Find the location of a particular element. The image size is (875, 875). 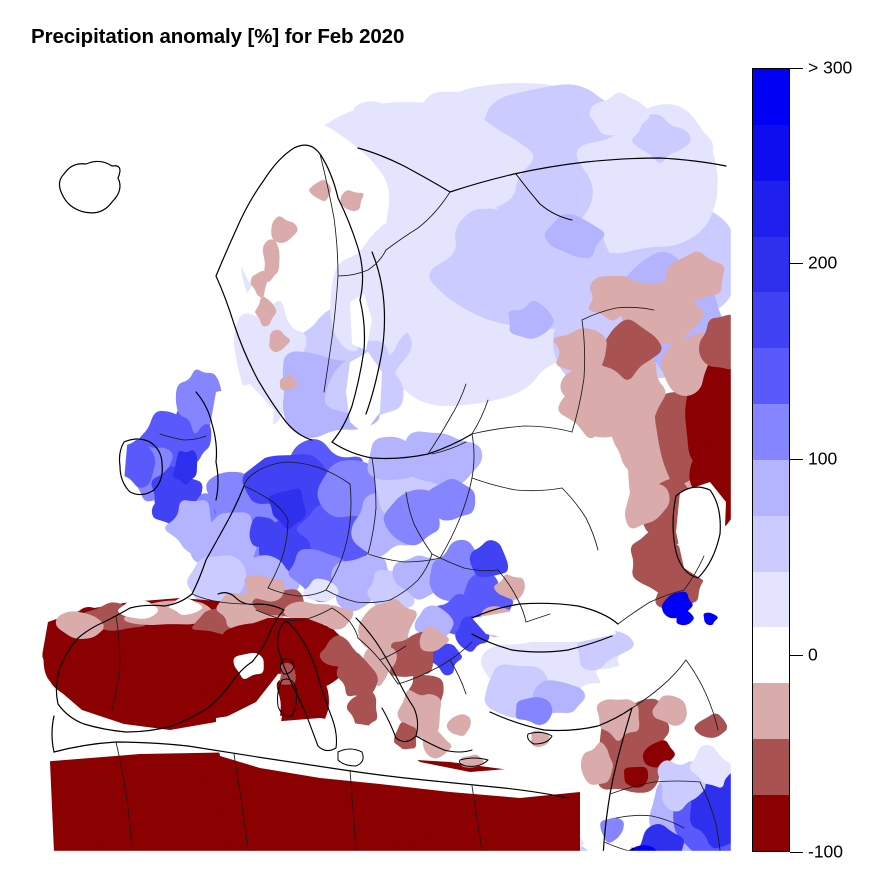

colorbar-tick-label: > 300 is located at coordinates (830, 67).